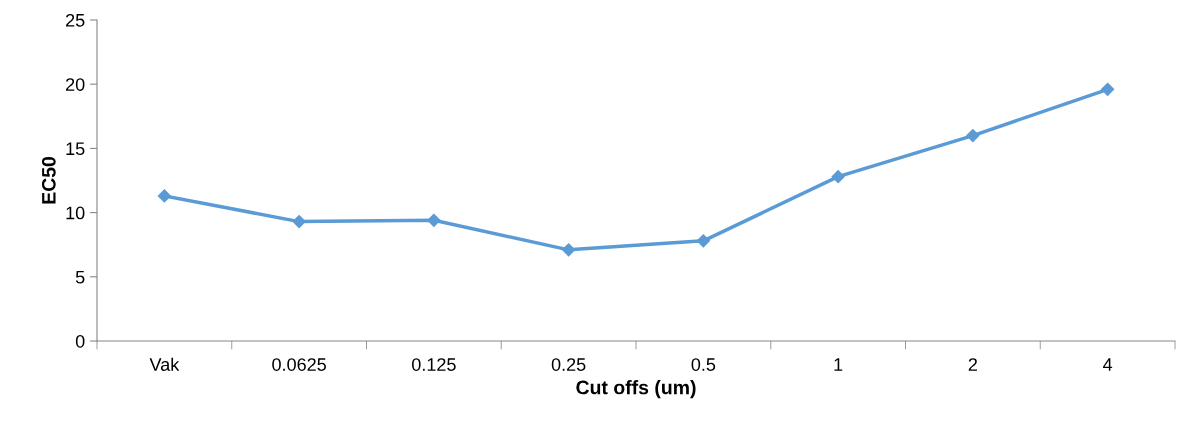 The image size is (1186, 427). I want to click on y-tick-label: 10, so click(75, 213).